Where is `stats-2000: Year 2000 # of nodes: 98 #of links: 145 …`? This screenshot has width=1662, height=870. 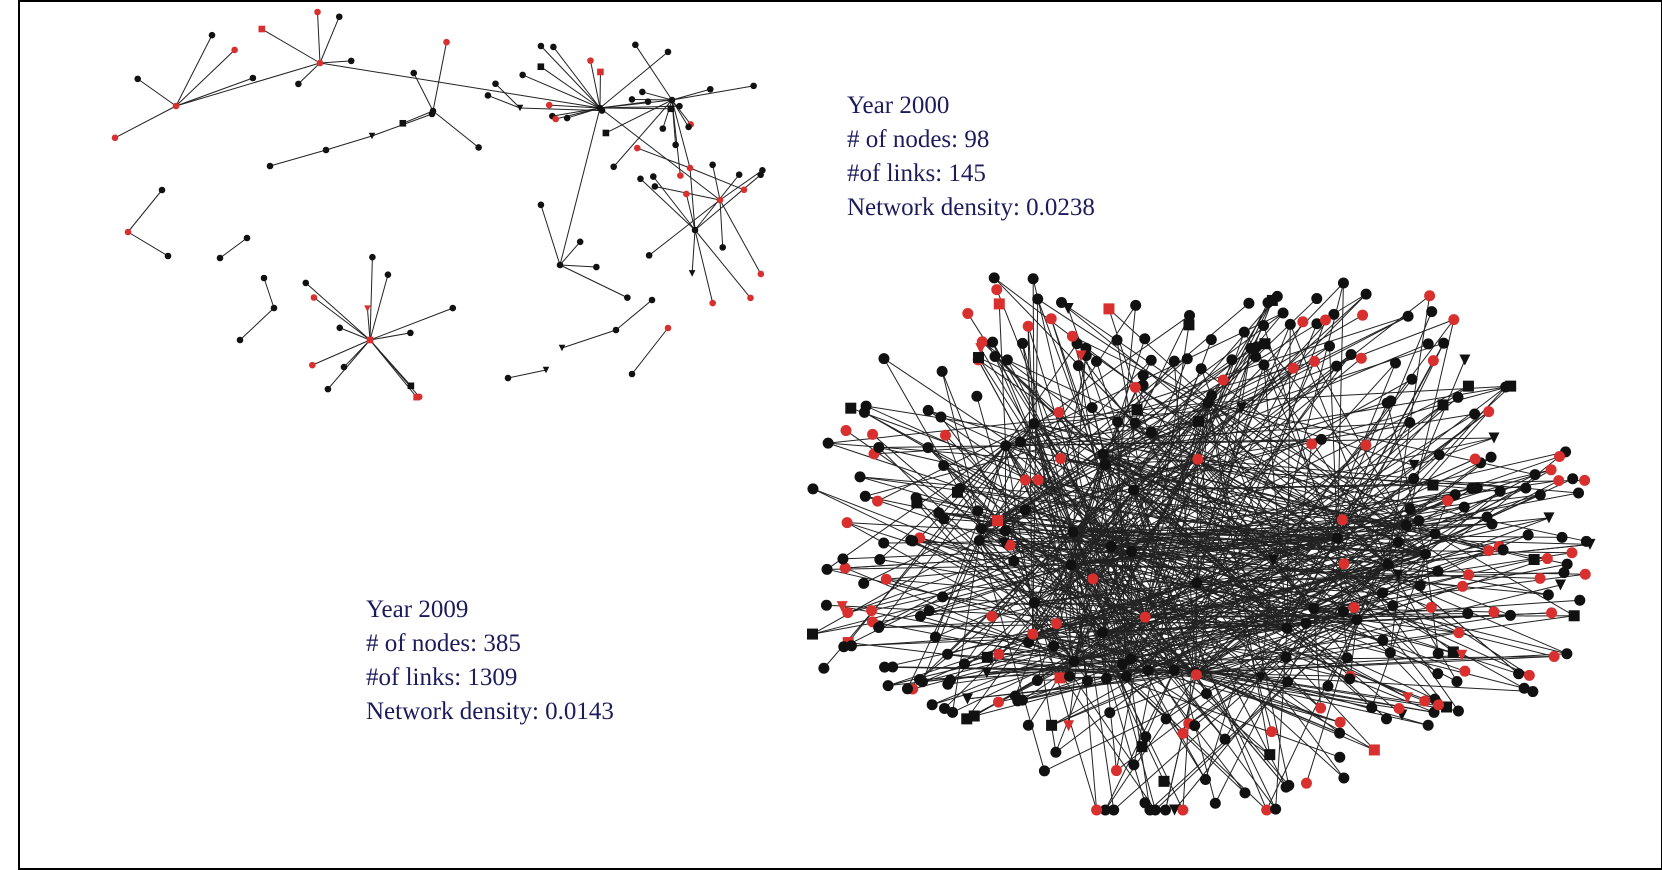
stats-2000: Year 2000 # of nodes: 98 #of links: 145 … is located at coordinates (971, 156).